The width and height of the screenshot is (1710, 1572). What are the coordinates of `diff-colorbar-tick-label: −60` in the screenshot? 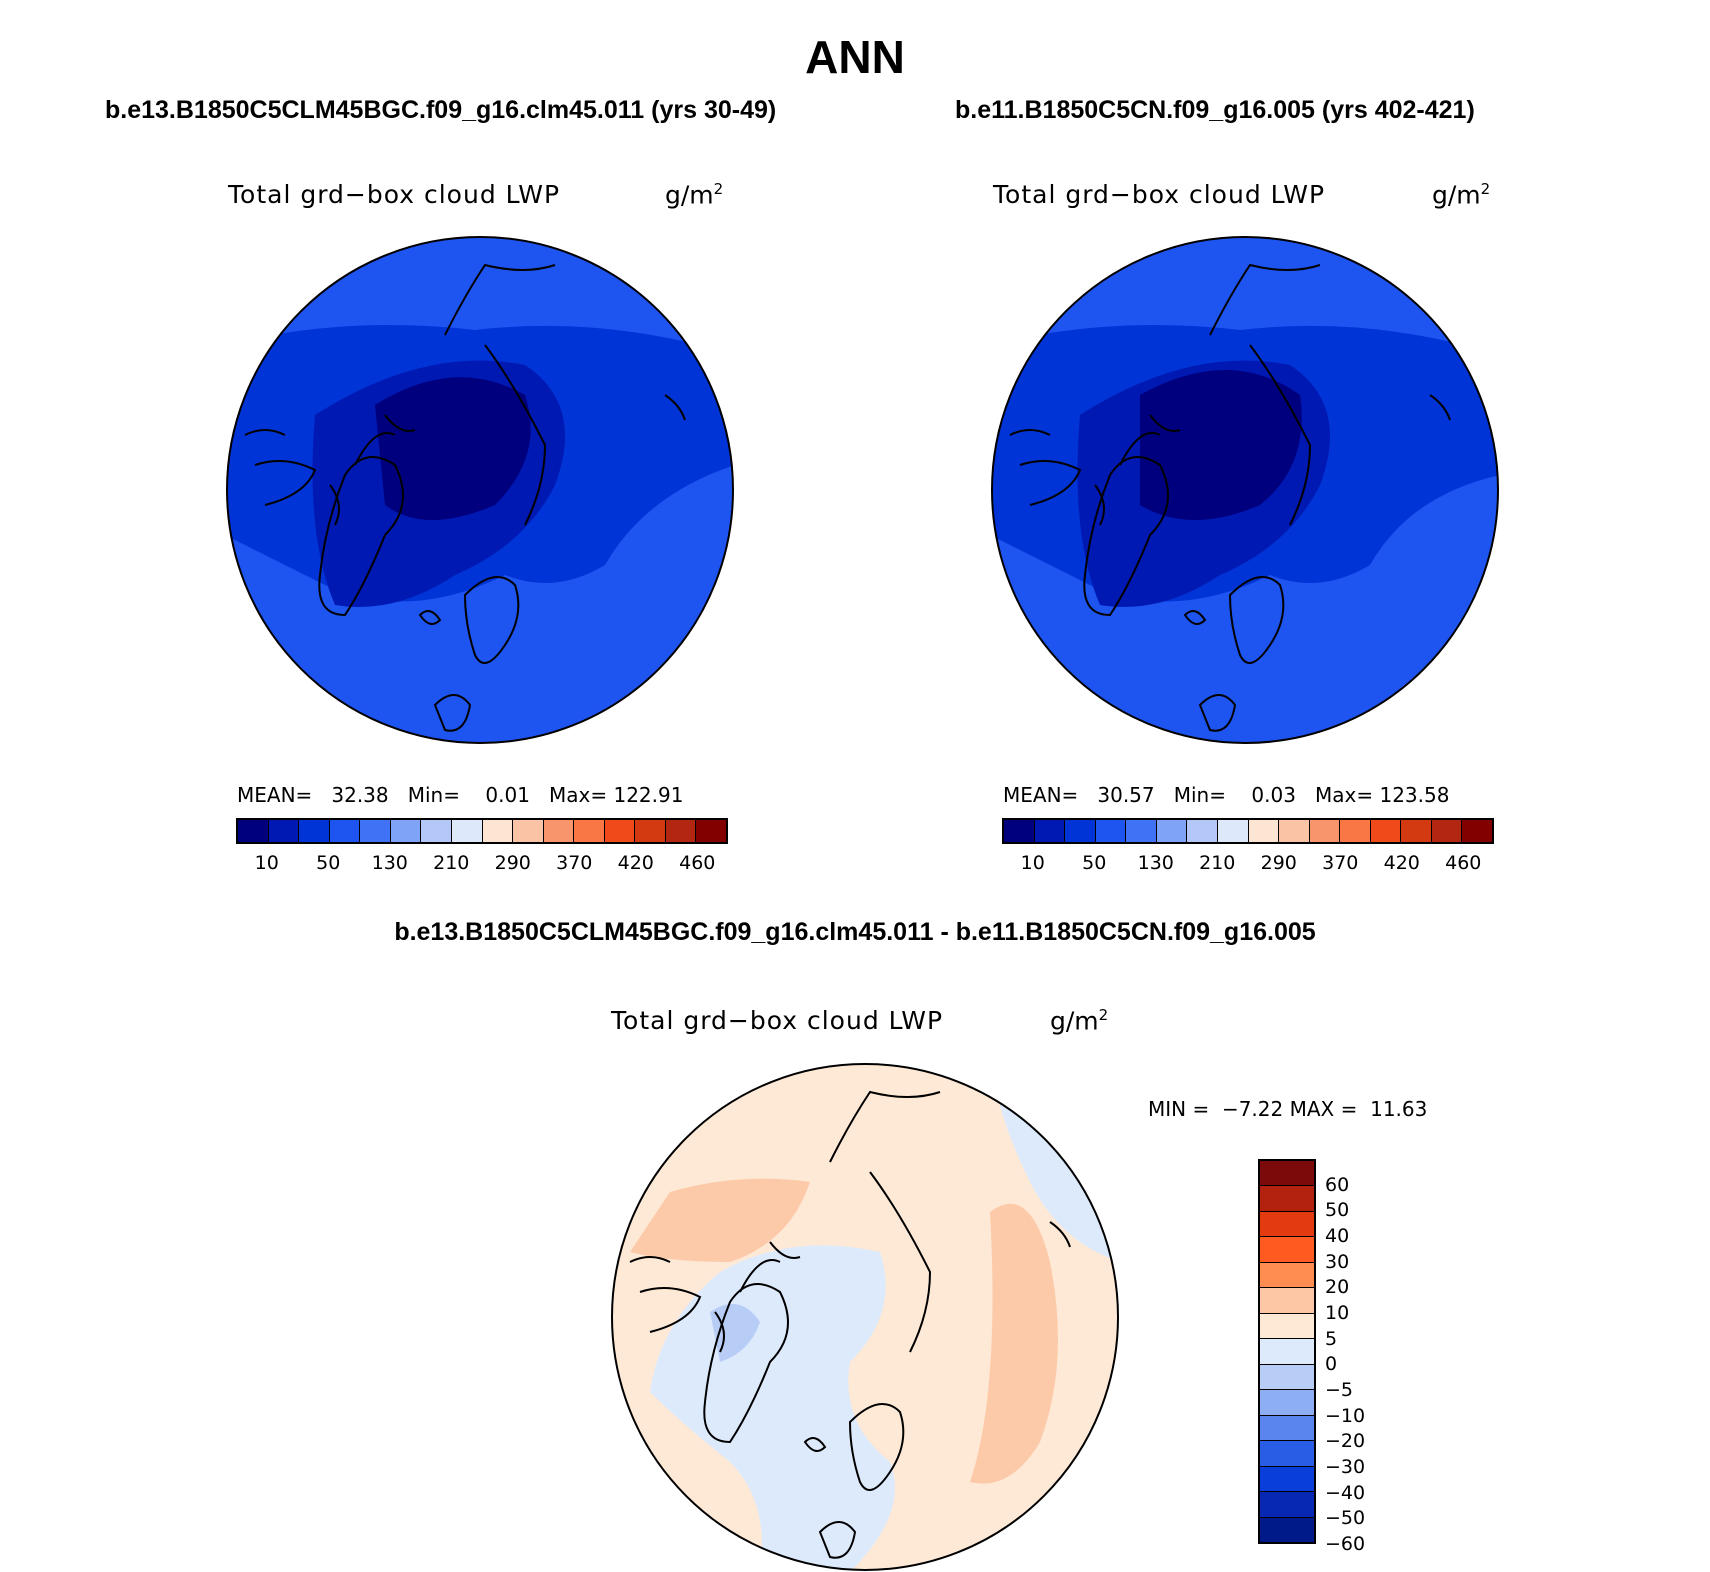 It's located at (1345, 1544).